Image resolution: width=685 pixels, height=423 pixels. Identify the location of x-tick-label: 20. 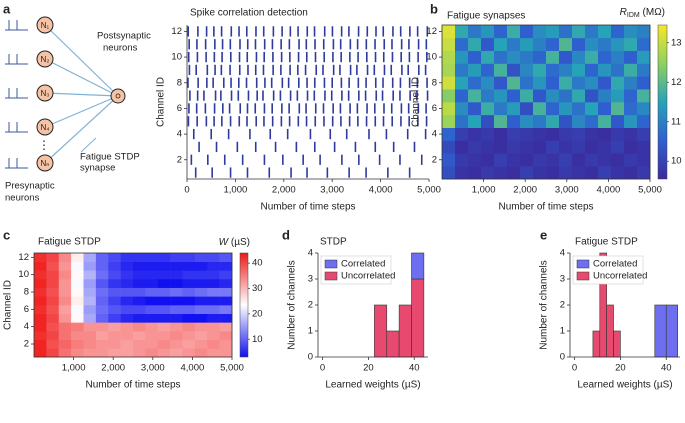
(368, 368).